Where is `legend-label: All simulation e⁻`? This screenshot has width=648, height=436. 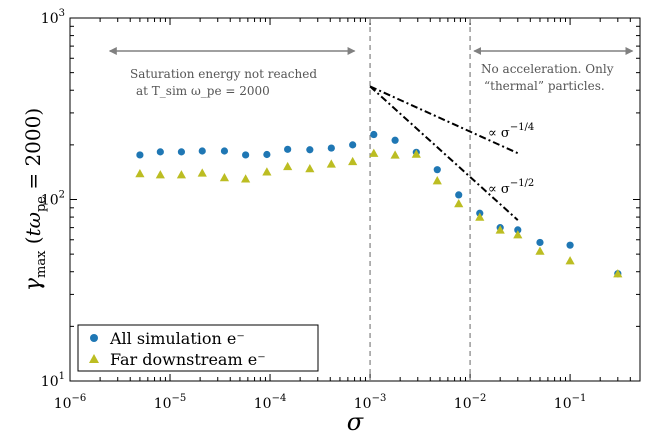 legend-label: All simulation e⁻ is located at coordinates (177, 338).